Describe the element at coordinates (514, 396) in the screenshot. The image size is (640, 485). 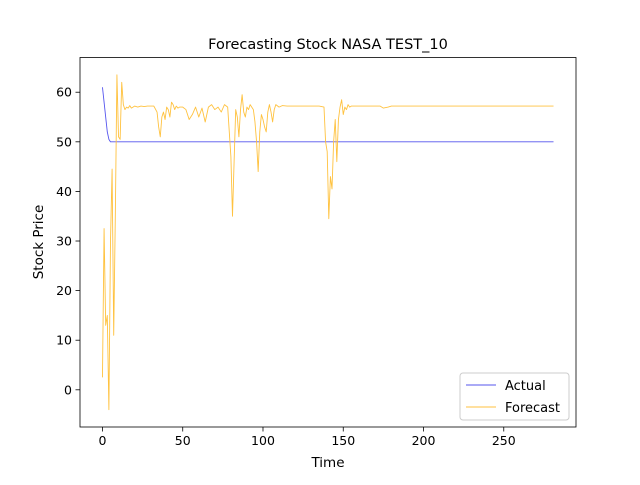
I see `legend: Actual Forecast` at that location.